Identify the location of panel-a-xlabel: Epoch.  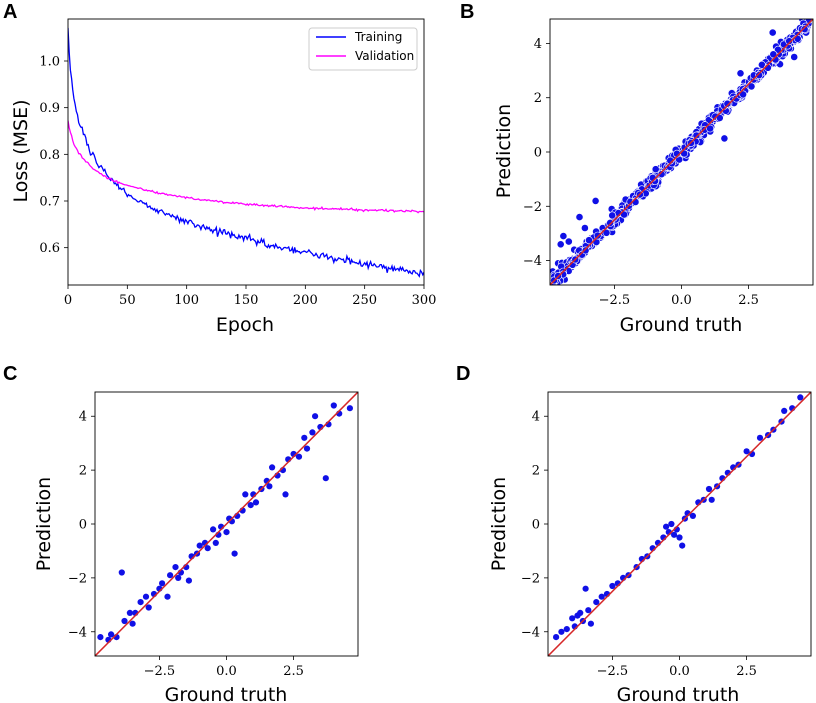
(245, 325).